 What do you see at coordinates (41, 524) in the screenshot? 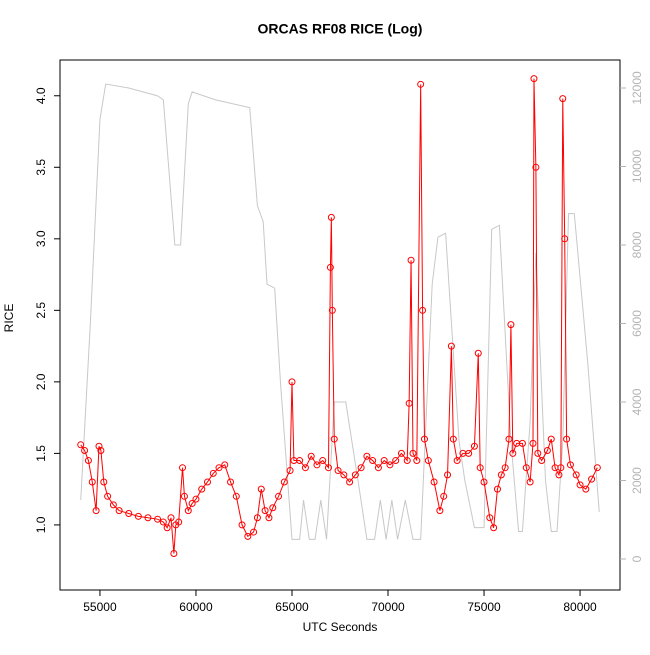
I see `y-tick-label: 1.0` at bounding box center [41, 524].